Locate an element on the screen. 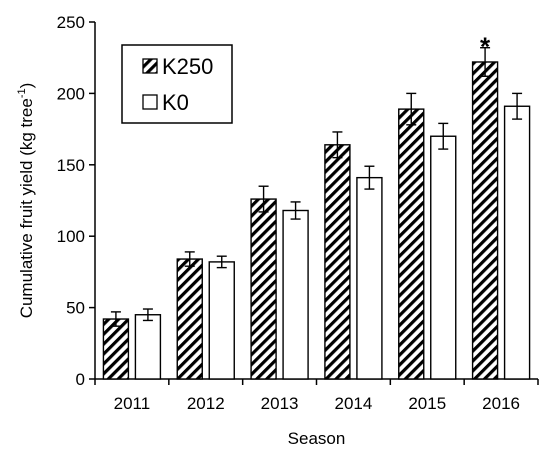 The width and height of the screenshot is (550, 456). y-axis-title-suffix: ) is located at coordinates (26, 86).